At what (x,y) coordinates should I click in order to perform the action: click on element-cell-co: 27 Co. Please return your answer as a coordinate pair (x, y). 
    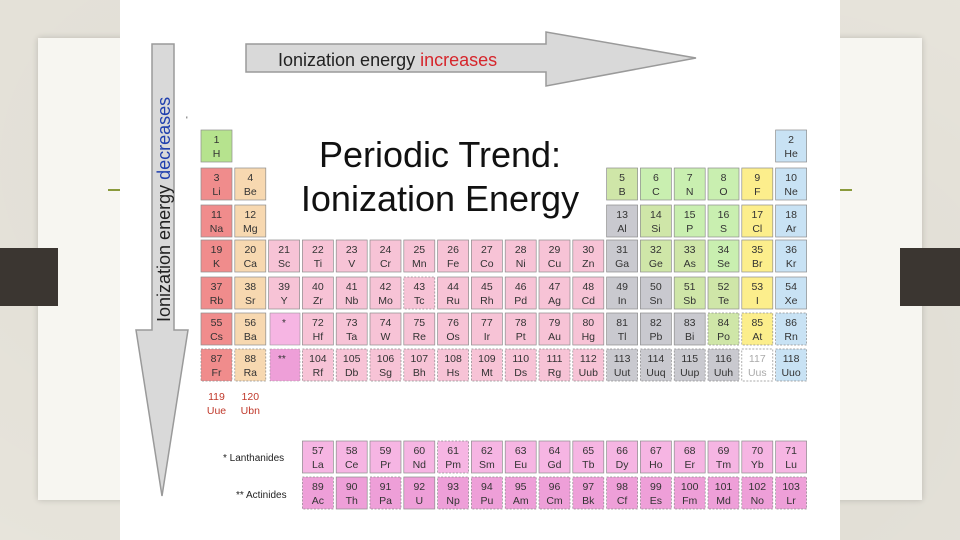
    Looking at the image, I should click on (487, 256).